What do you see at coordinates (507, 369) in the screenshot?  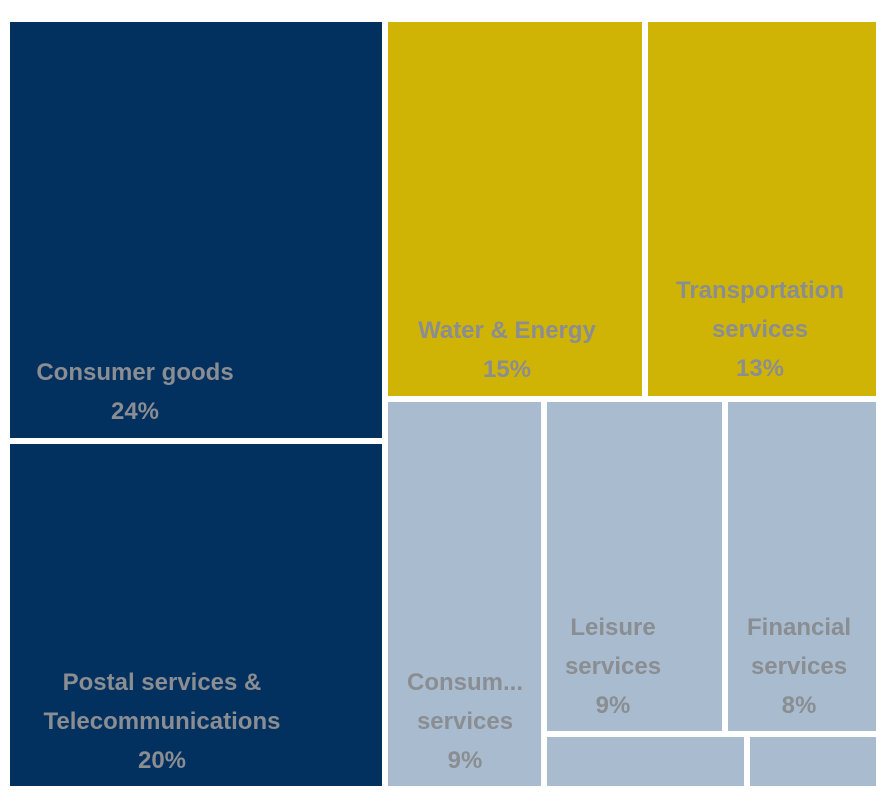 I see `tile-percent-label: 15%` at bounding box center [507, 369].